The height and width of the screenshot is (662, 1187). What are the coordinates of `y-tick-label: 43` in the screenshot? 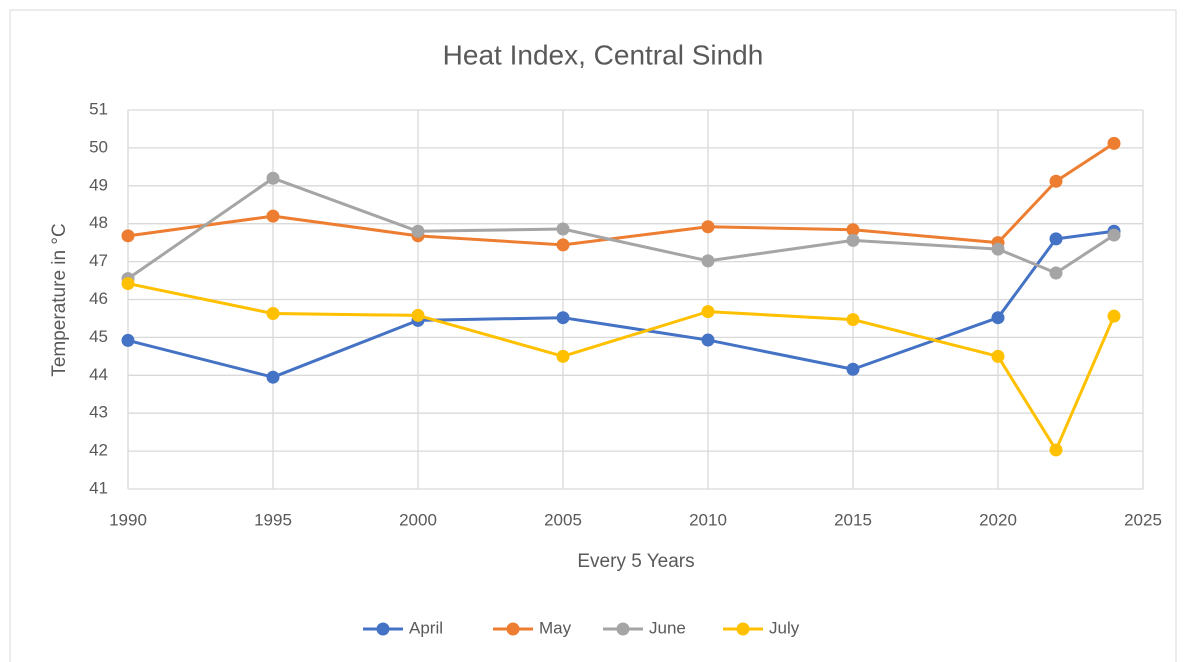 It's located at (98, 412).